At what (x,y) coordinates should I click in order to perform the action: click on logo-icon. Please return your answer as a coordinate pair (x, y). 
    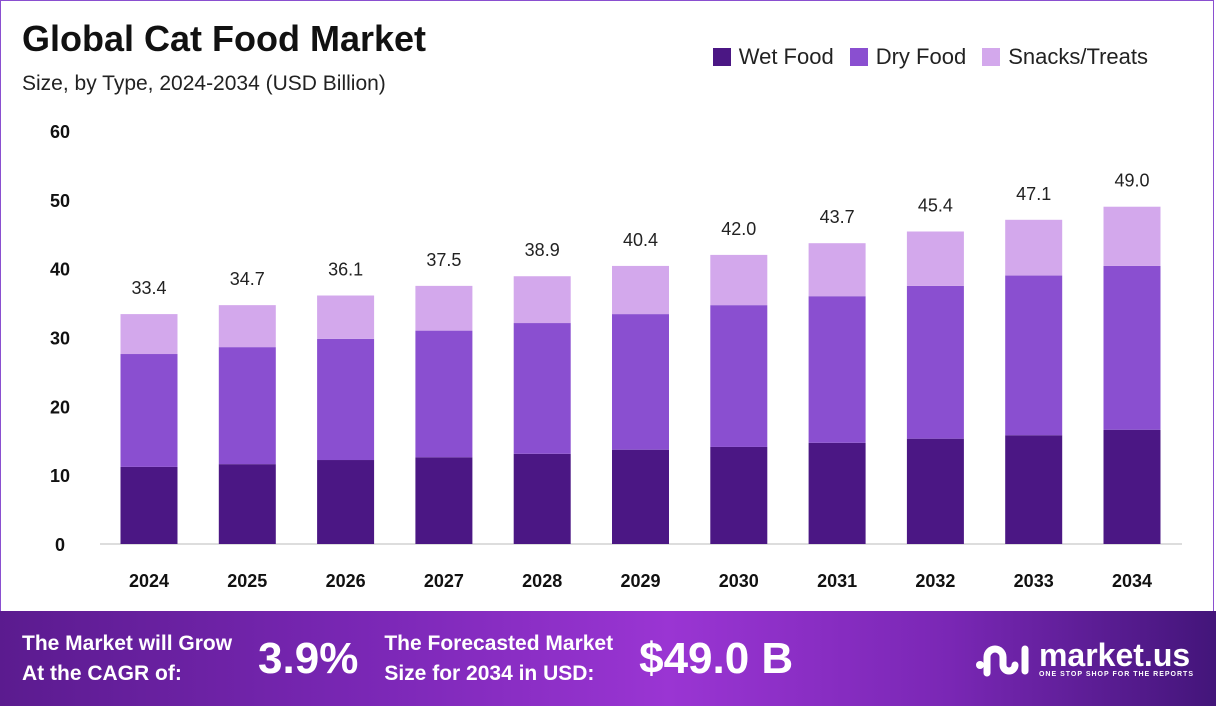
    Looking at the image, I should click on (1002, 660).